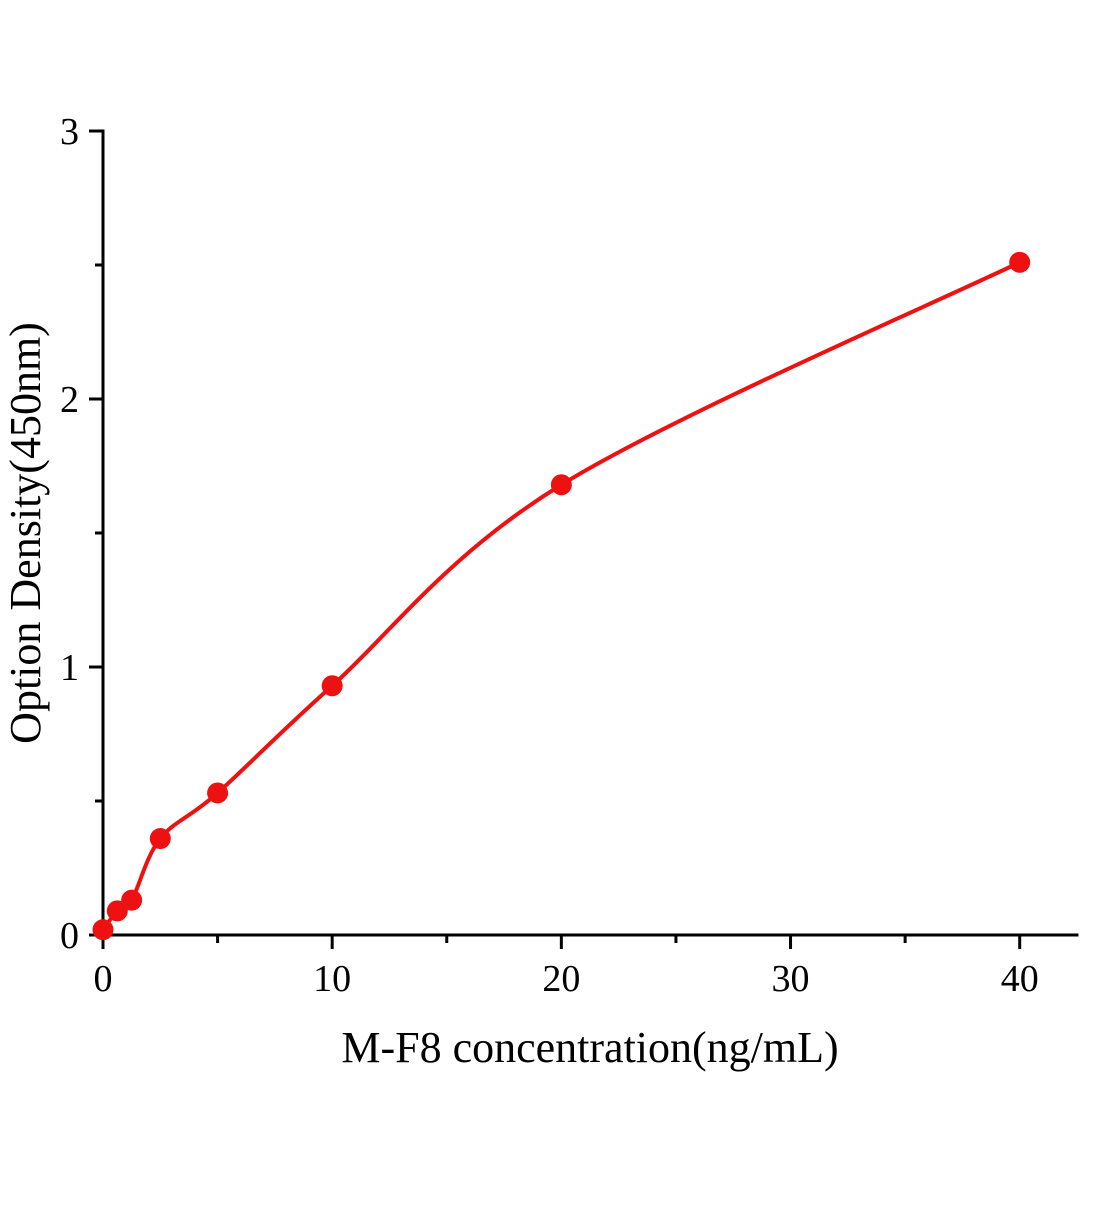  I want to click on x-tick-label: 20, so click(561, 979).